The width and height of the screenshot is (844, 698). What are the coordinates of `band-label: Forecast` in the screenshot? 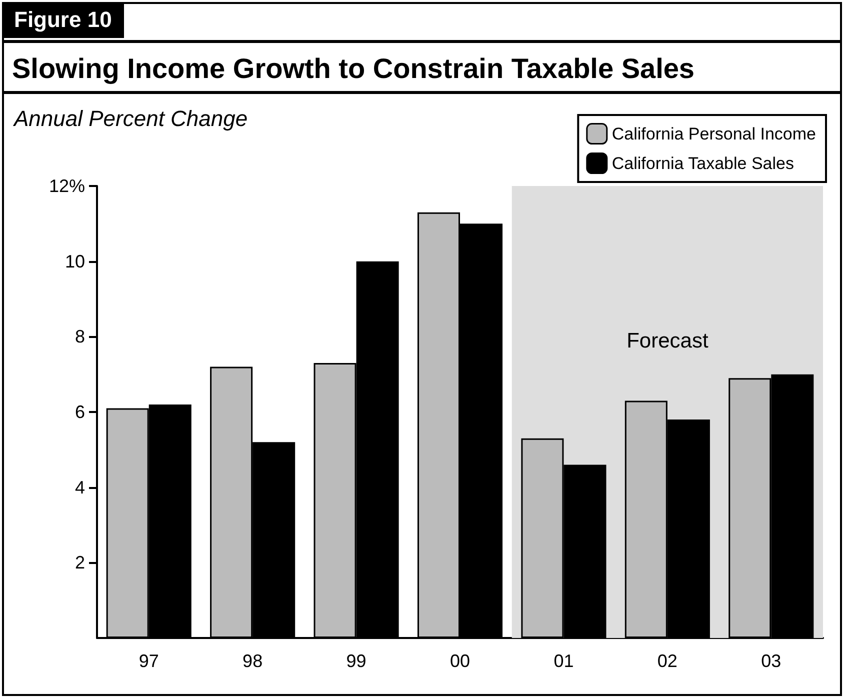 It's located at (667, 341).